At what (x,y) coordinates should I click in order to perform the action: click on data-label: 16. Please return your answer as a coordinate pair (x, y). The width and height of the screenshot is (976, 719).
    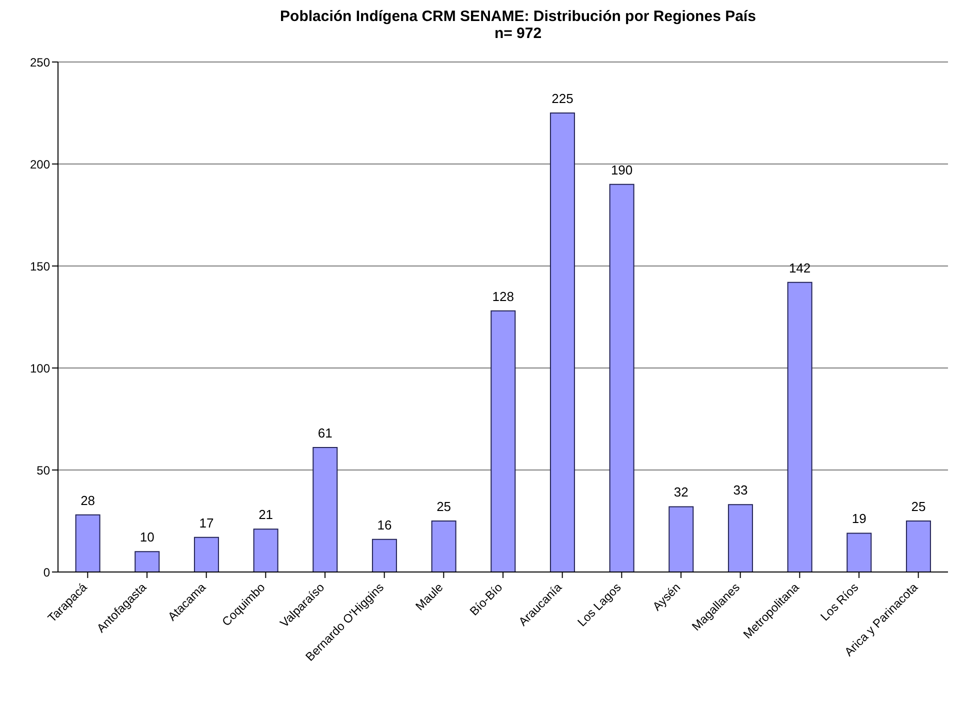
    Looking at the image, I should click on (384, 524).